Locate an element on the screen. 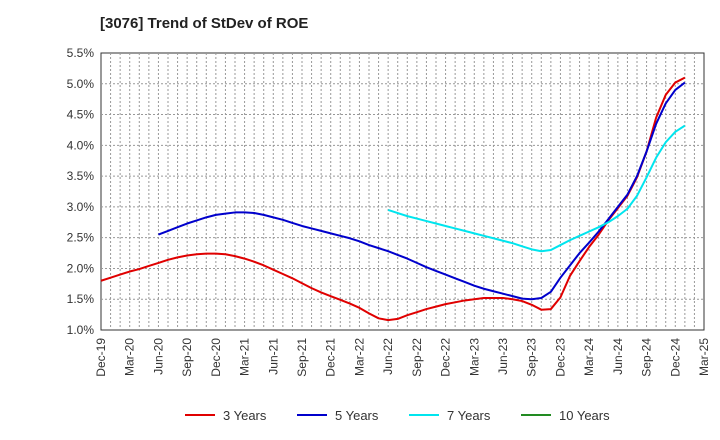 The height and width of the screenshot is (440, 720). y-tick-label: 1.5% is located at coordinates (81, 299).